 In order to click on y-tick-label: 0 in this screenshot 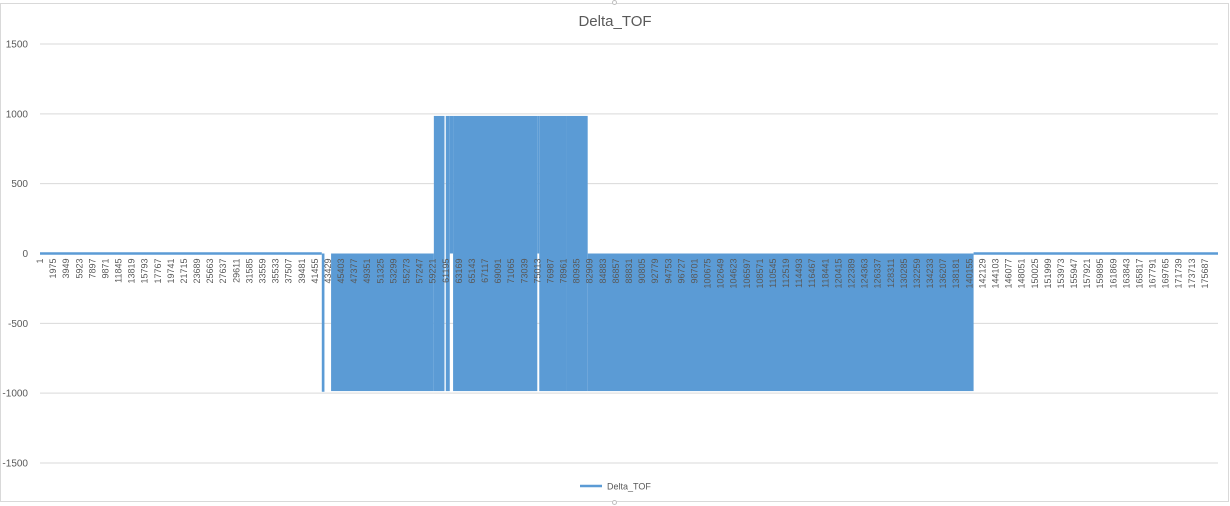, I will do `click(25, 254)`.